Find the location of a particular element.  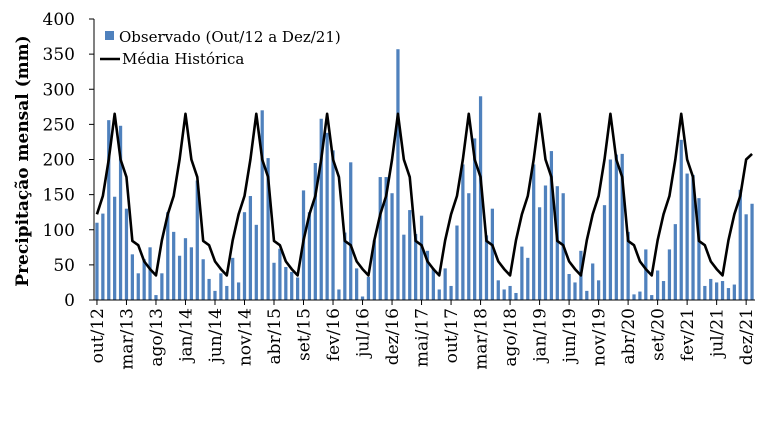

x-tick-label: mar/18 is located at coordinates (482, 339).